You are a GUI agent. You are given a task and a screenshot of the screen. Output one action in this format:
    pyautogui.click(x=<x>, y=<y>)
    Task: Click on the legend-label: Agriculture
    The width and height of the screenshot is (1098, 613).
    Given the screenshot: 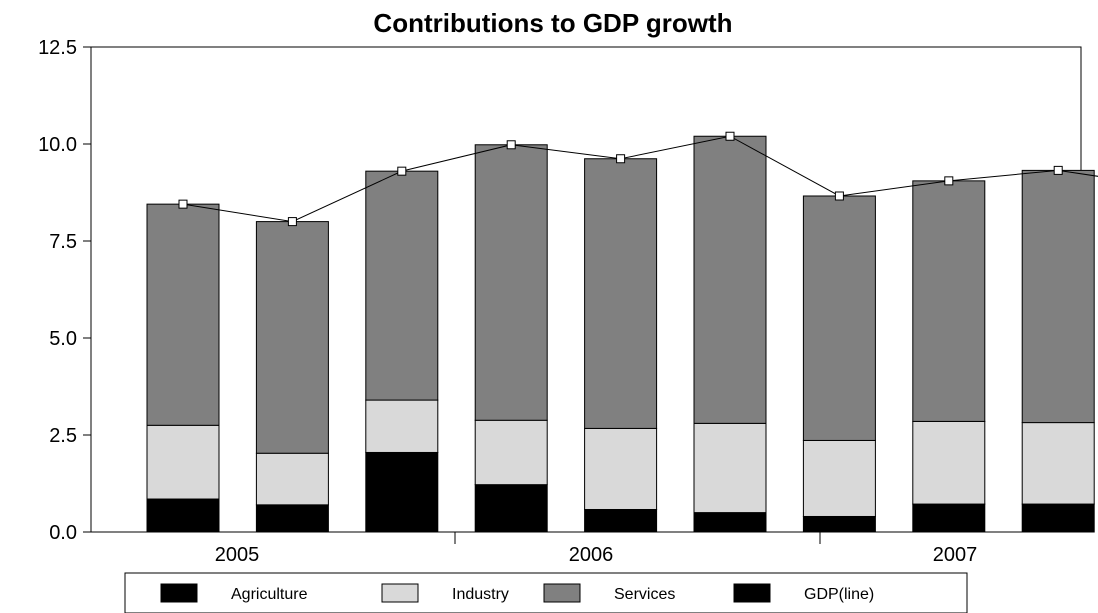 What is the action you would take?
    pyautogui.click(x=269, y=594)
    